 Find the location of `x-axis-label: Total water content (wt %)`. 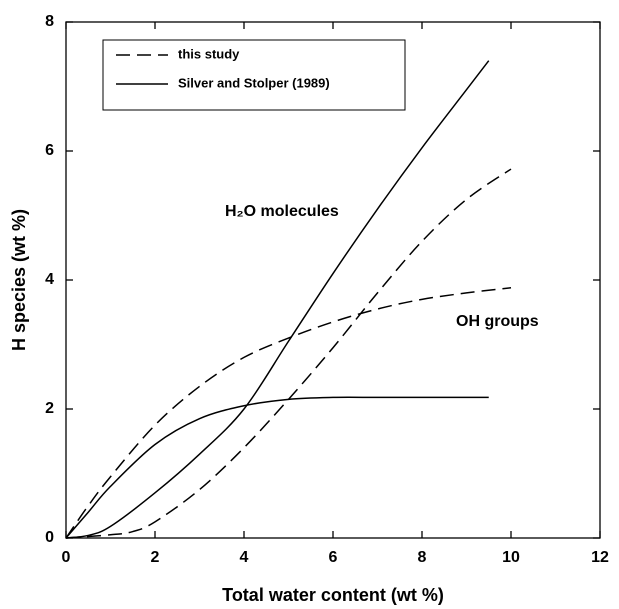

x-axis-label: Total water content (wt %) is located at coordinates (333, 595).